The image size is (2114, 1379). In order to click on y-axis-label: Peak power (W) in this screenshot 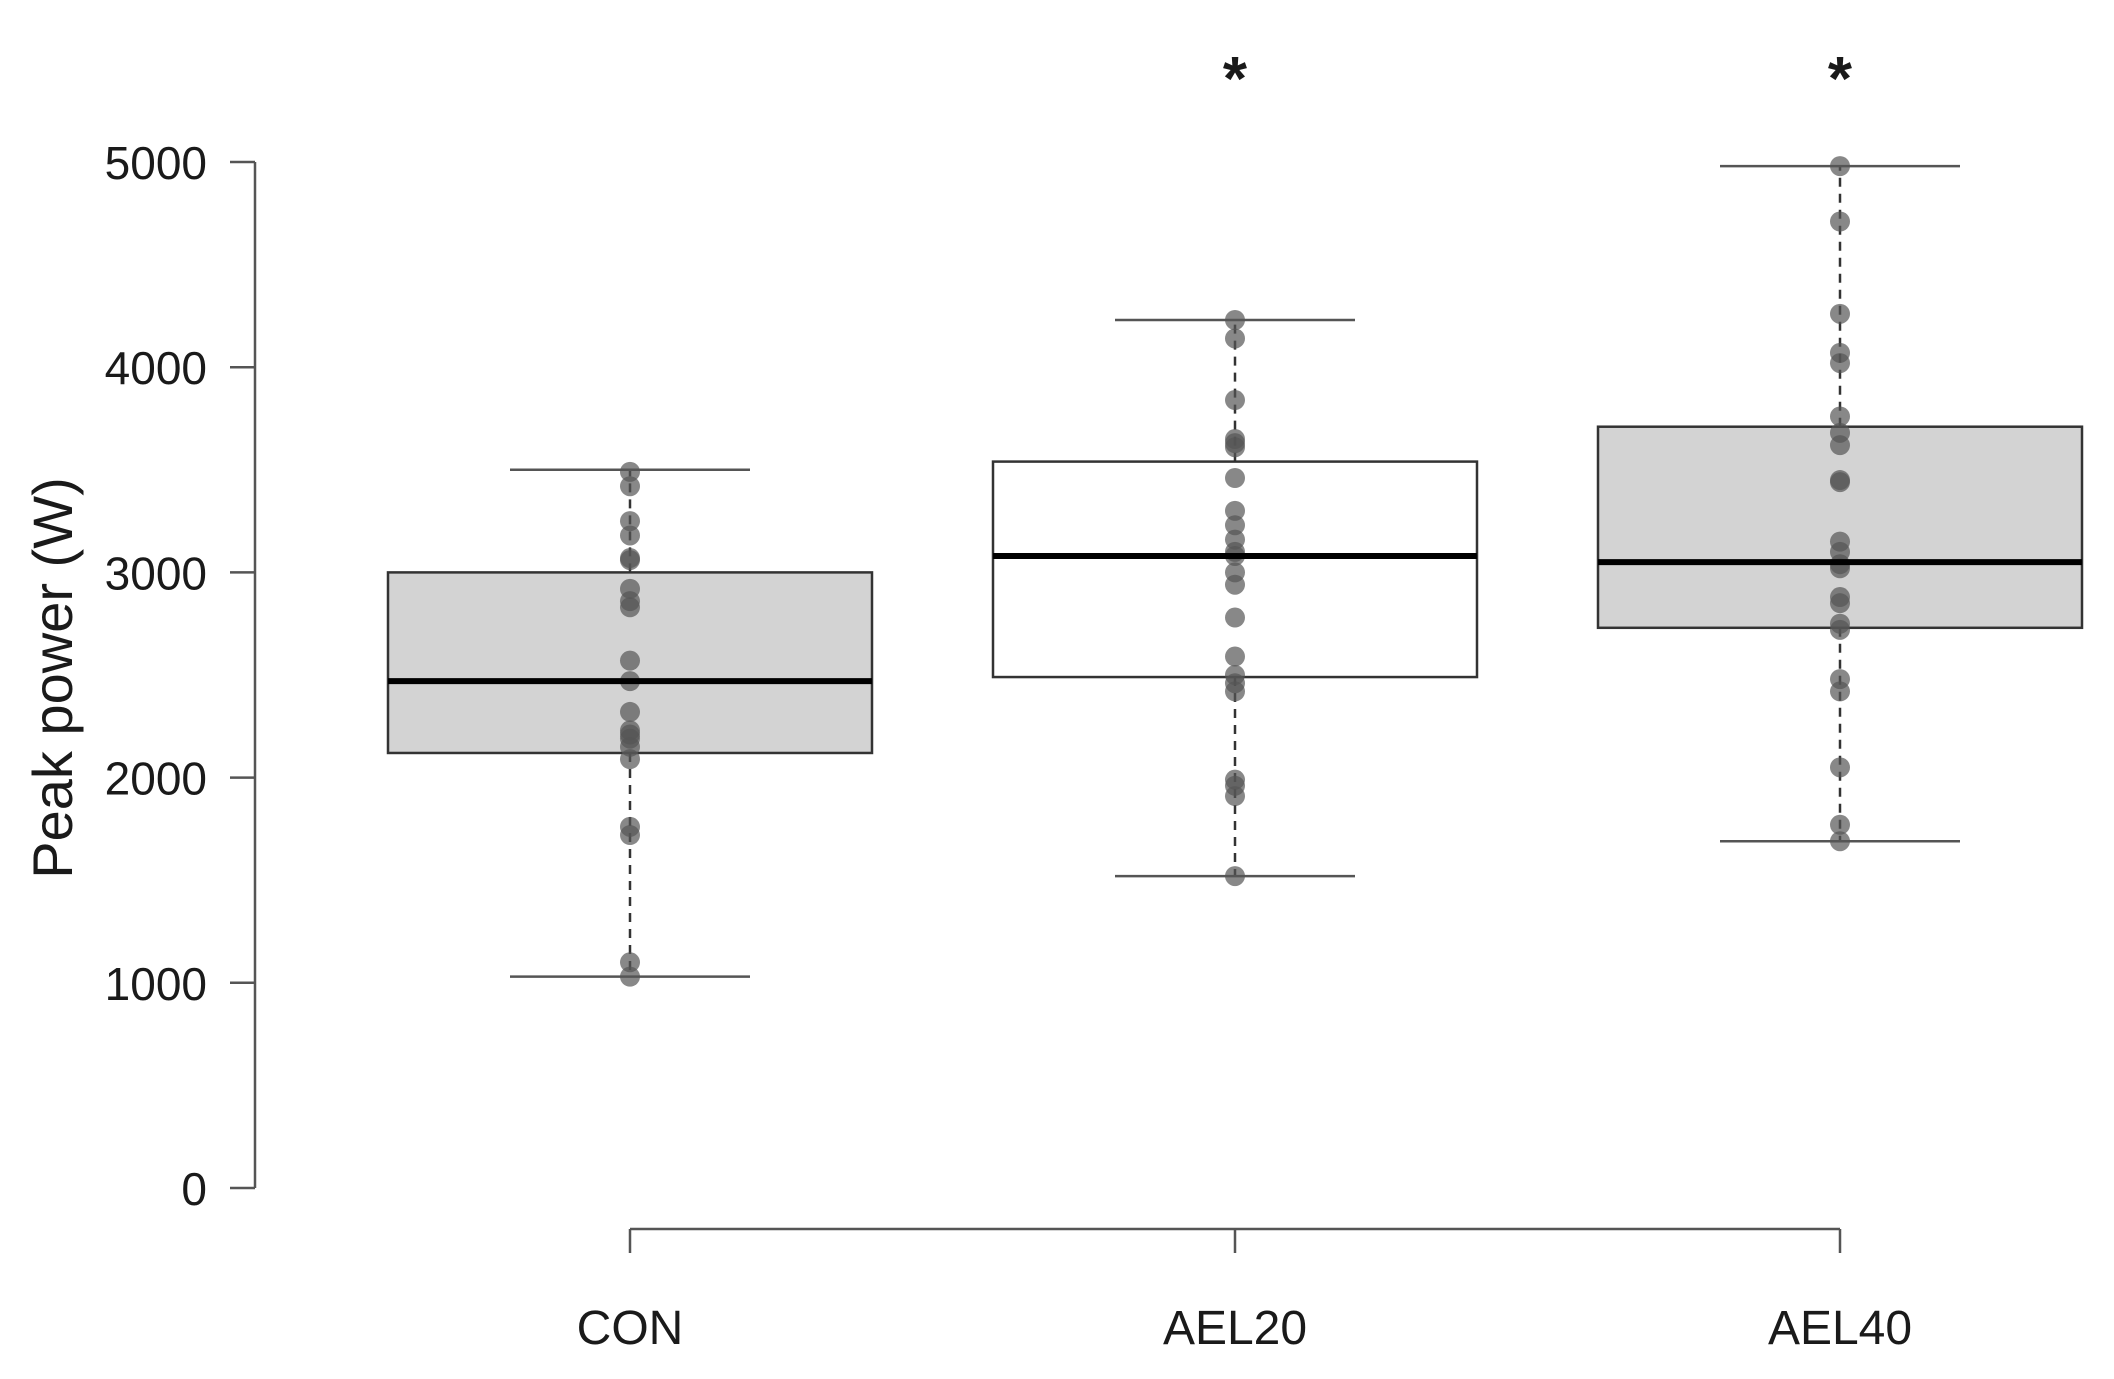, I will do `click(52, 677)`.